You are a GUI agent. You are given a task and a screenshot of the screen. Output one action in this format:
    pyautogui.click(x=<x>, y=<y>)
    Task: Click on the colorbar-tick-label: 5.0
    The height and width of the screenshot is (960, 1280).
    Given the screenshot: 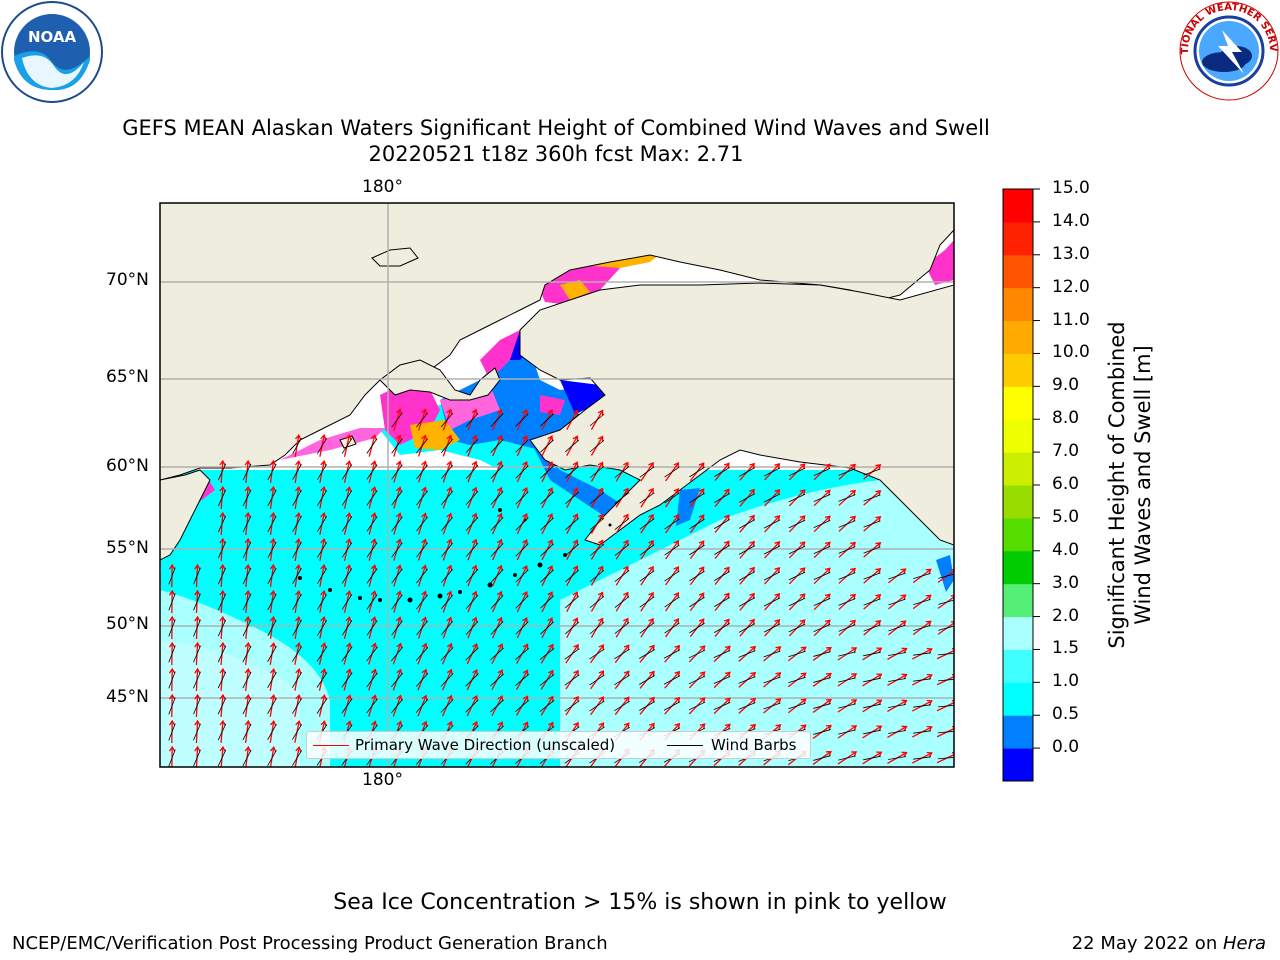 What is the action you would take?
    pyautogui.click(x=1066, y=516)
    